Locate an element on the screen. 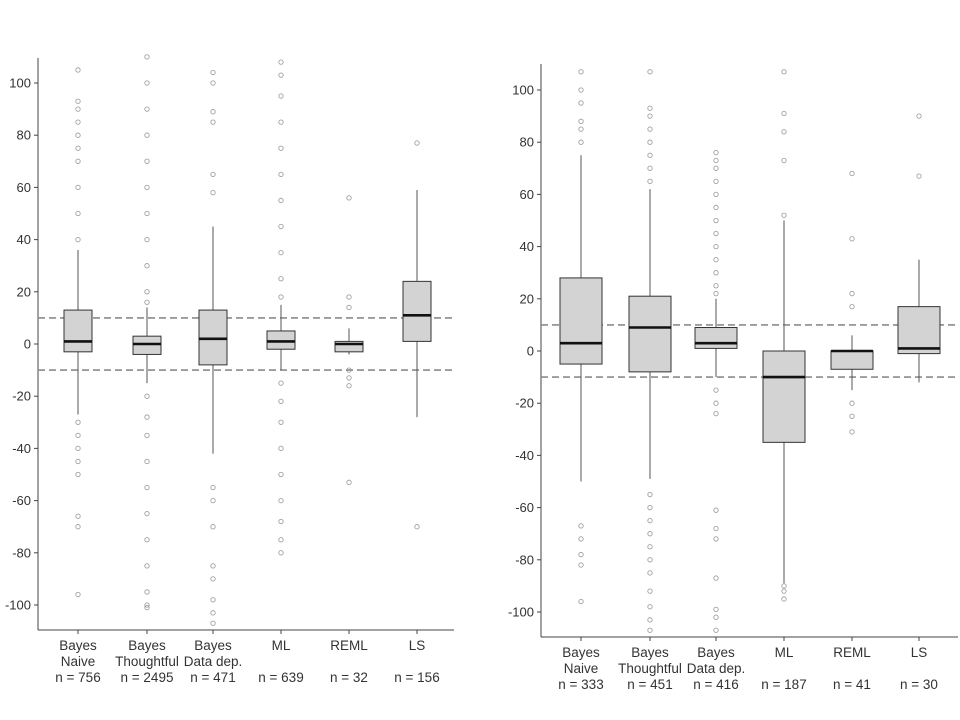 Image resolution: width=960 pixels, height=720 pixels. category-n-label: n = 32 is located at coordinates (349, 677).